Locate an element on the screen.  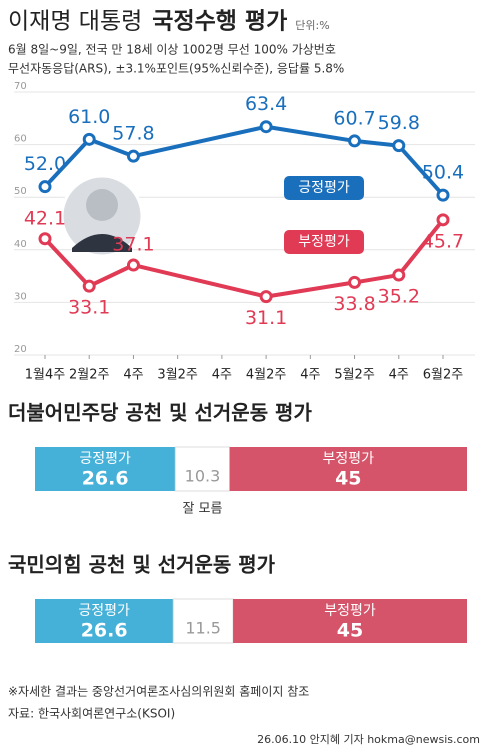
chart-title: 국민의힘 공천 및 선거운동 평가 is located at coordinates (142, 565).